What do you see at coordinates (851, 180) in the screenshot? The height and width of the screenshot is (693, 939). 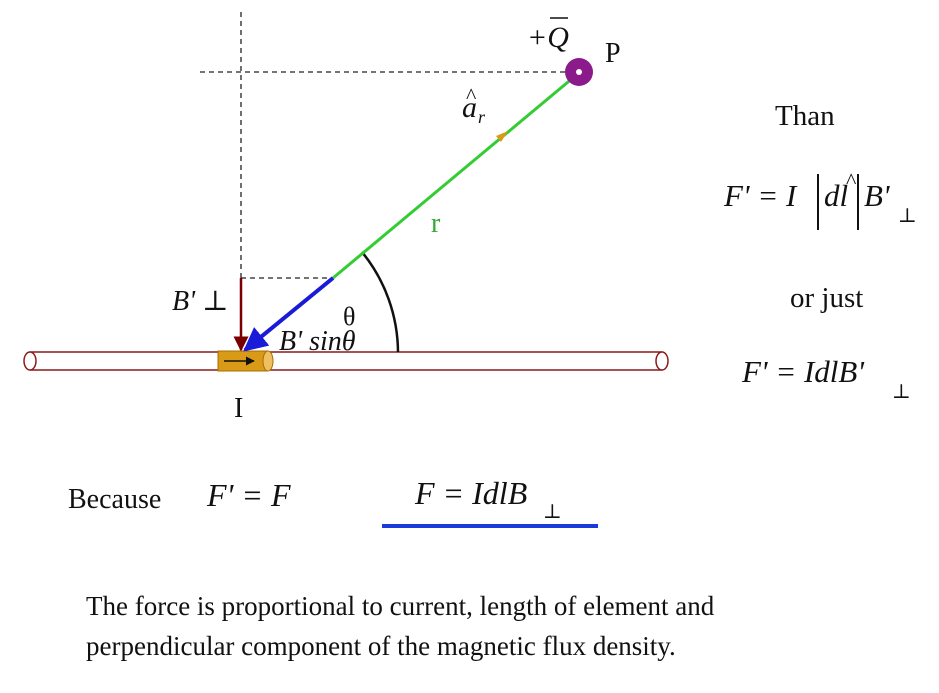 I see `formula-1-hat: ^` at bounding box center [851, 180].